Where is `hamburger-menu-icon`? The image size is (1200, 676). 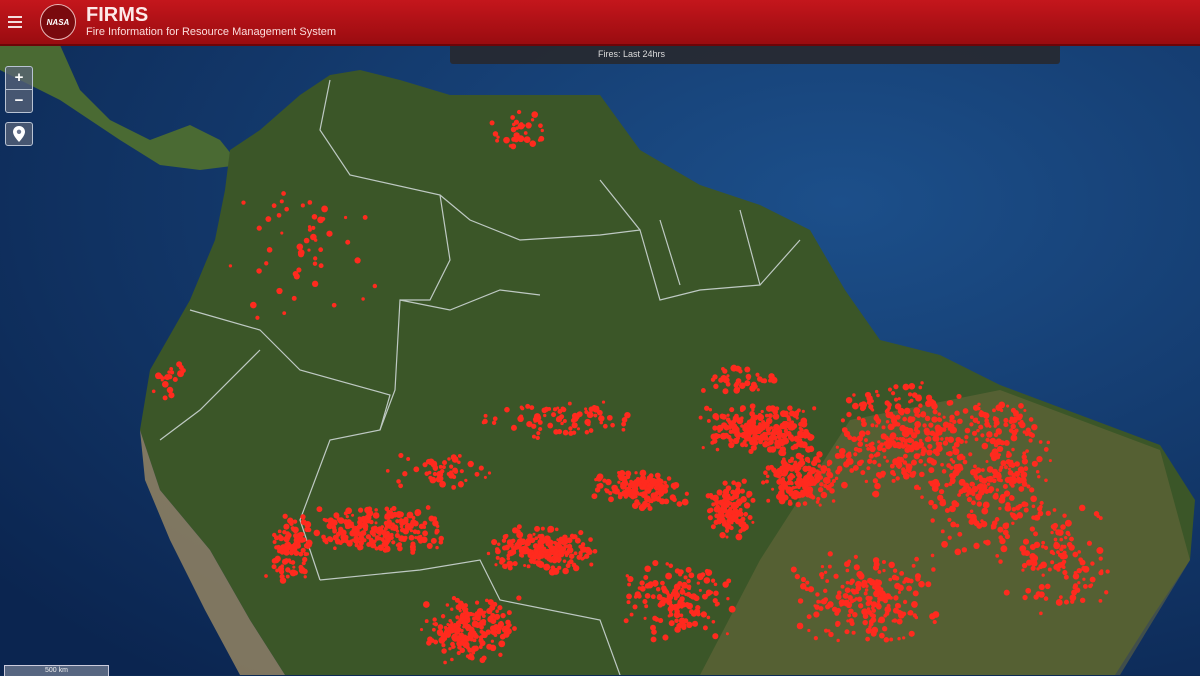
hamburger-menu-icon is located at coordinates (15, 22).